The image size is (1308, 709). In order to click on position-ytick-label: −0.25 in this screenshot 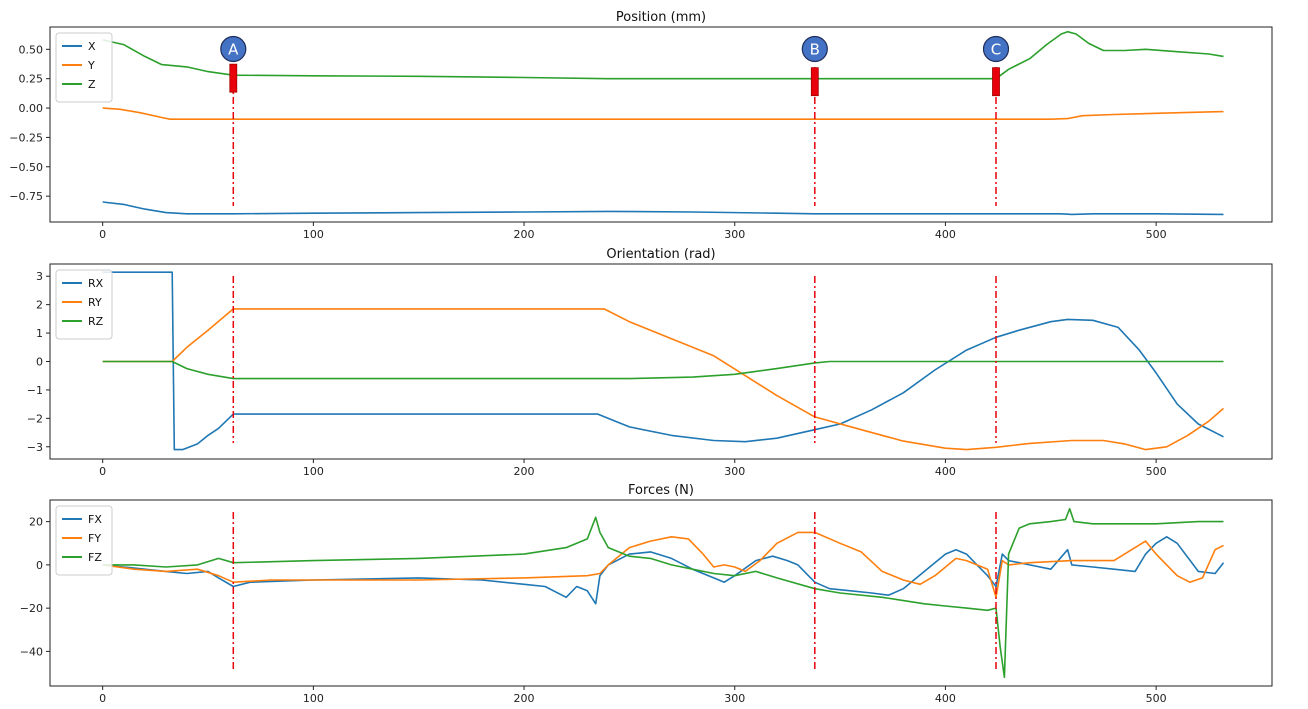, I will do `click(26, 137)`.